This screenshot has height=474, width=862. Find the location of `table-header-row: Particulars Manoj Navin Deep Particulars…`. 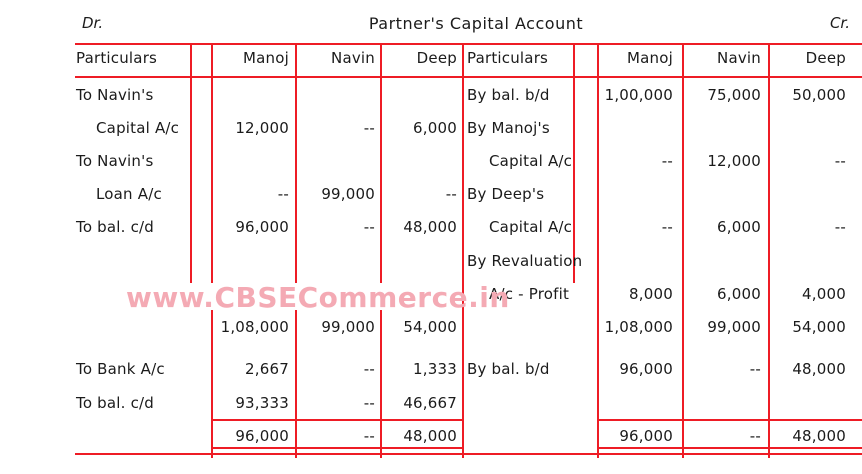

table-header-row: Particulars Manoj Navin Deep Particulars… is located at coordinates (431, 58).